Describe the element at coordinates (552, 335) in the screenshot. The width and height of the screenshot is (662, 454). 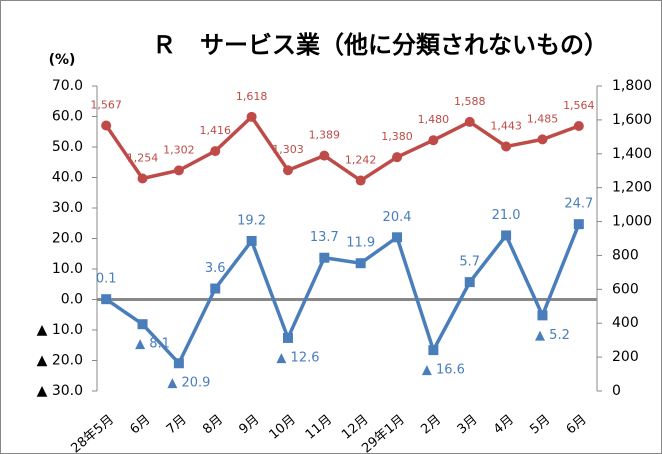
I see `data-label: ▲ 5.2` at that location.